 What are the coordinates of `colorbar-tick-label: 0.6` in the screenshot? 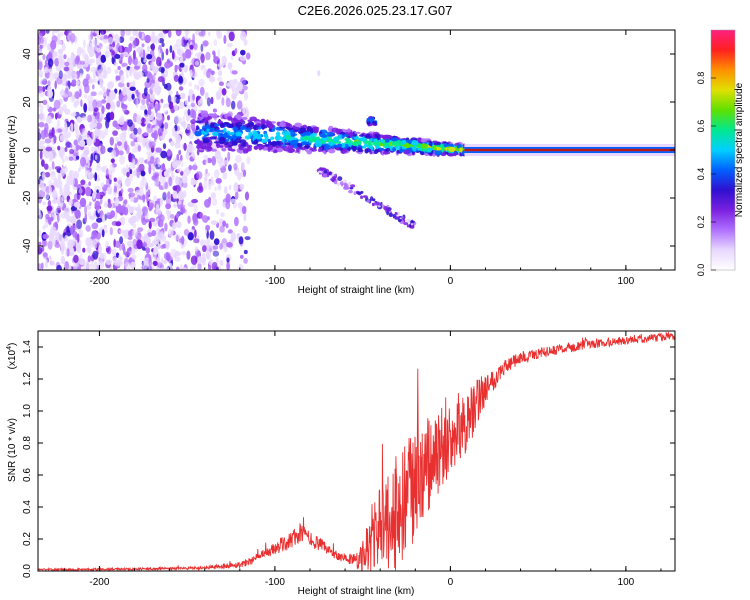 It's located at (701, 126).